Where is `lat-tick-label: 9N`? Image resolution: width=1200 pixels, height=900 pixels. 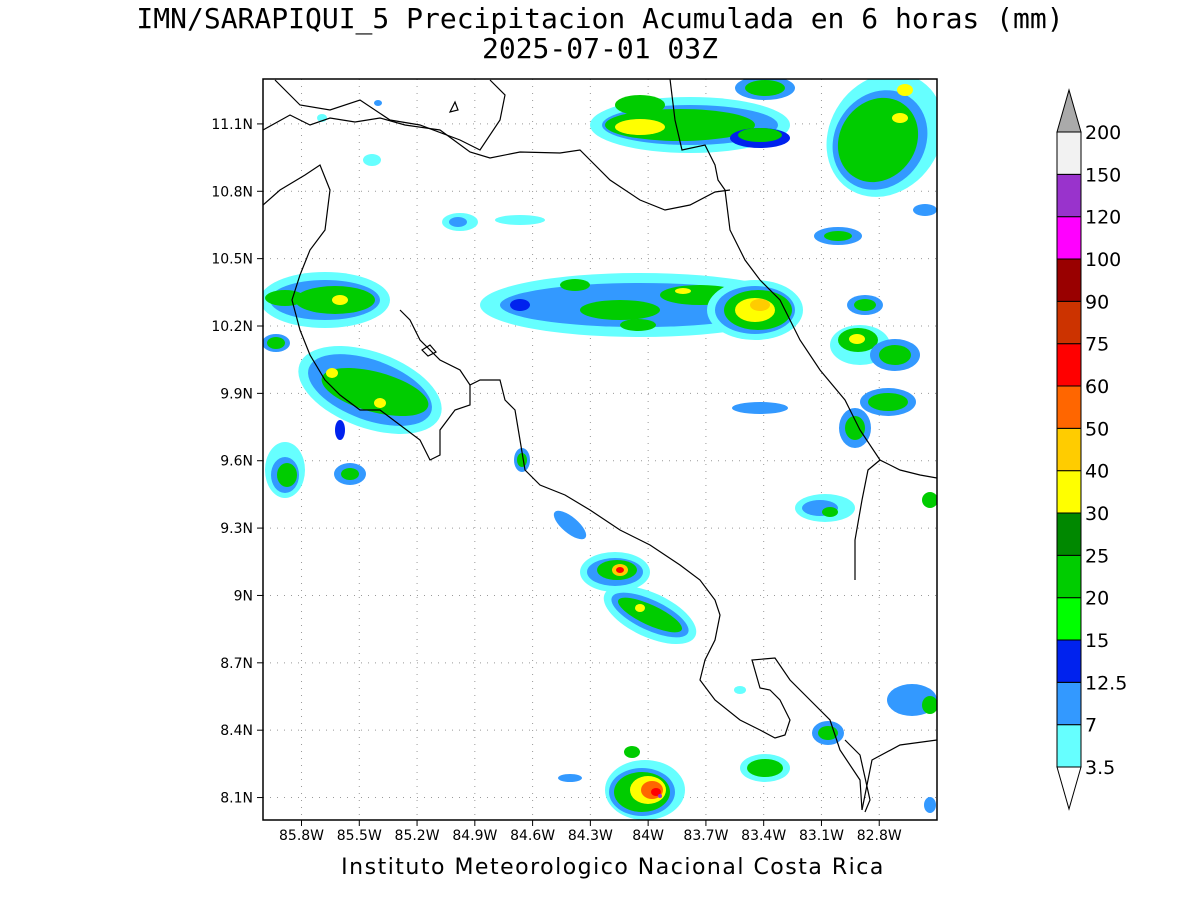
lat-tick-label: 9N is located at coordinates (243, 596).